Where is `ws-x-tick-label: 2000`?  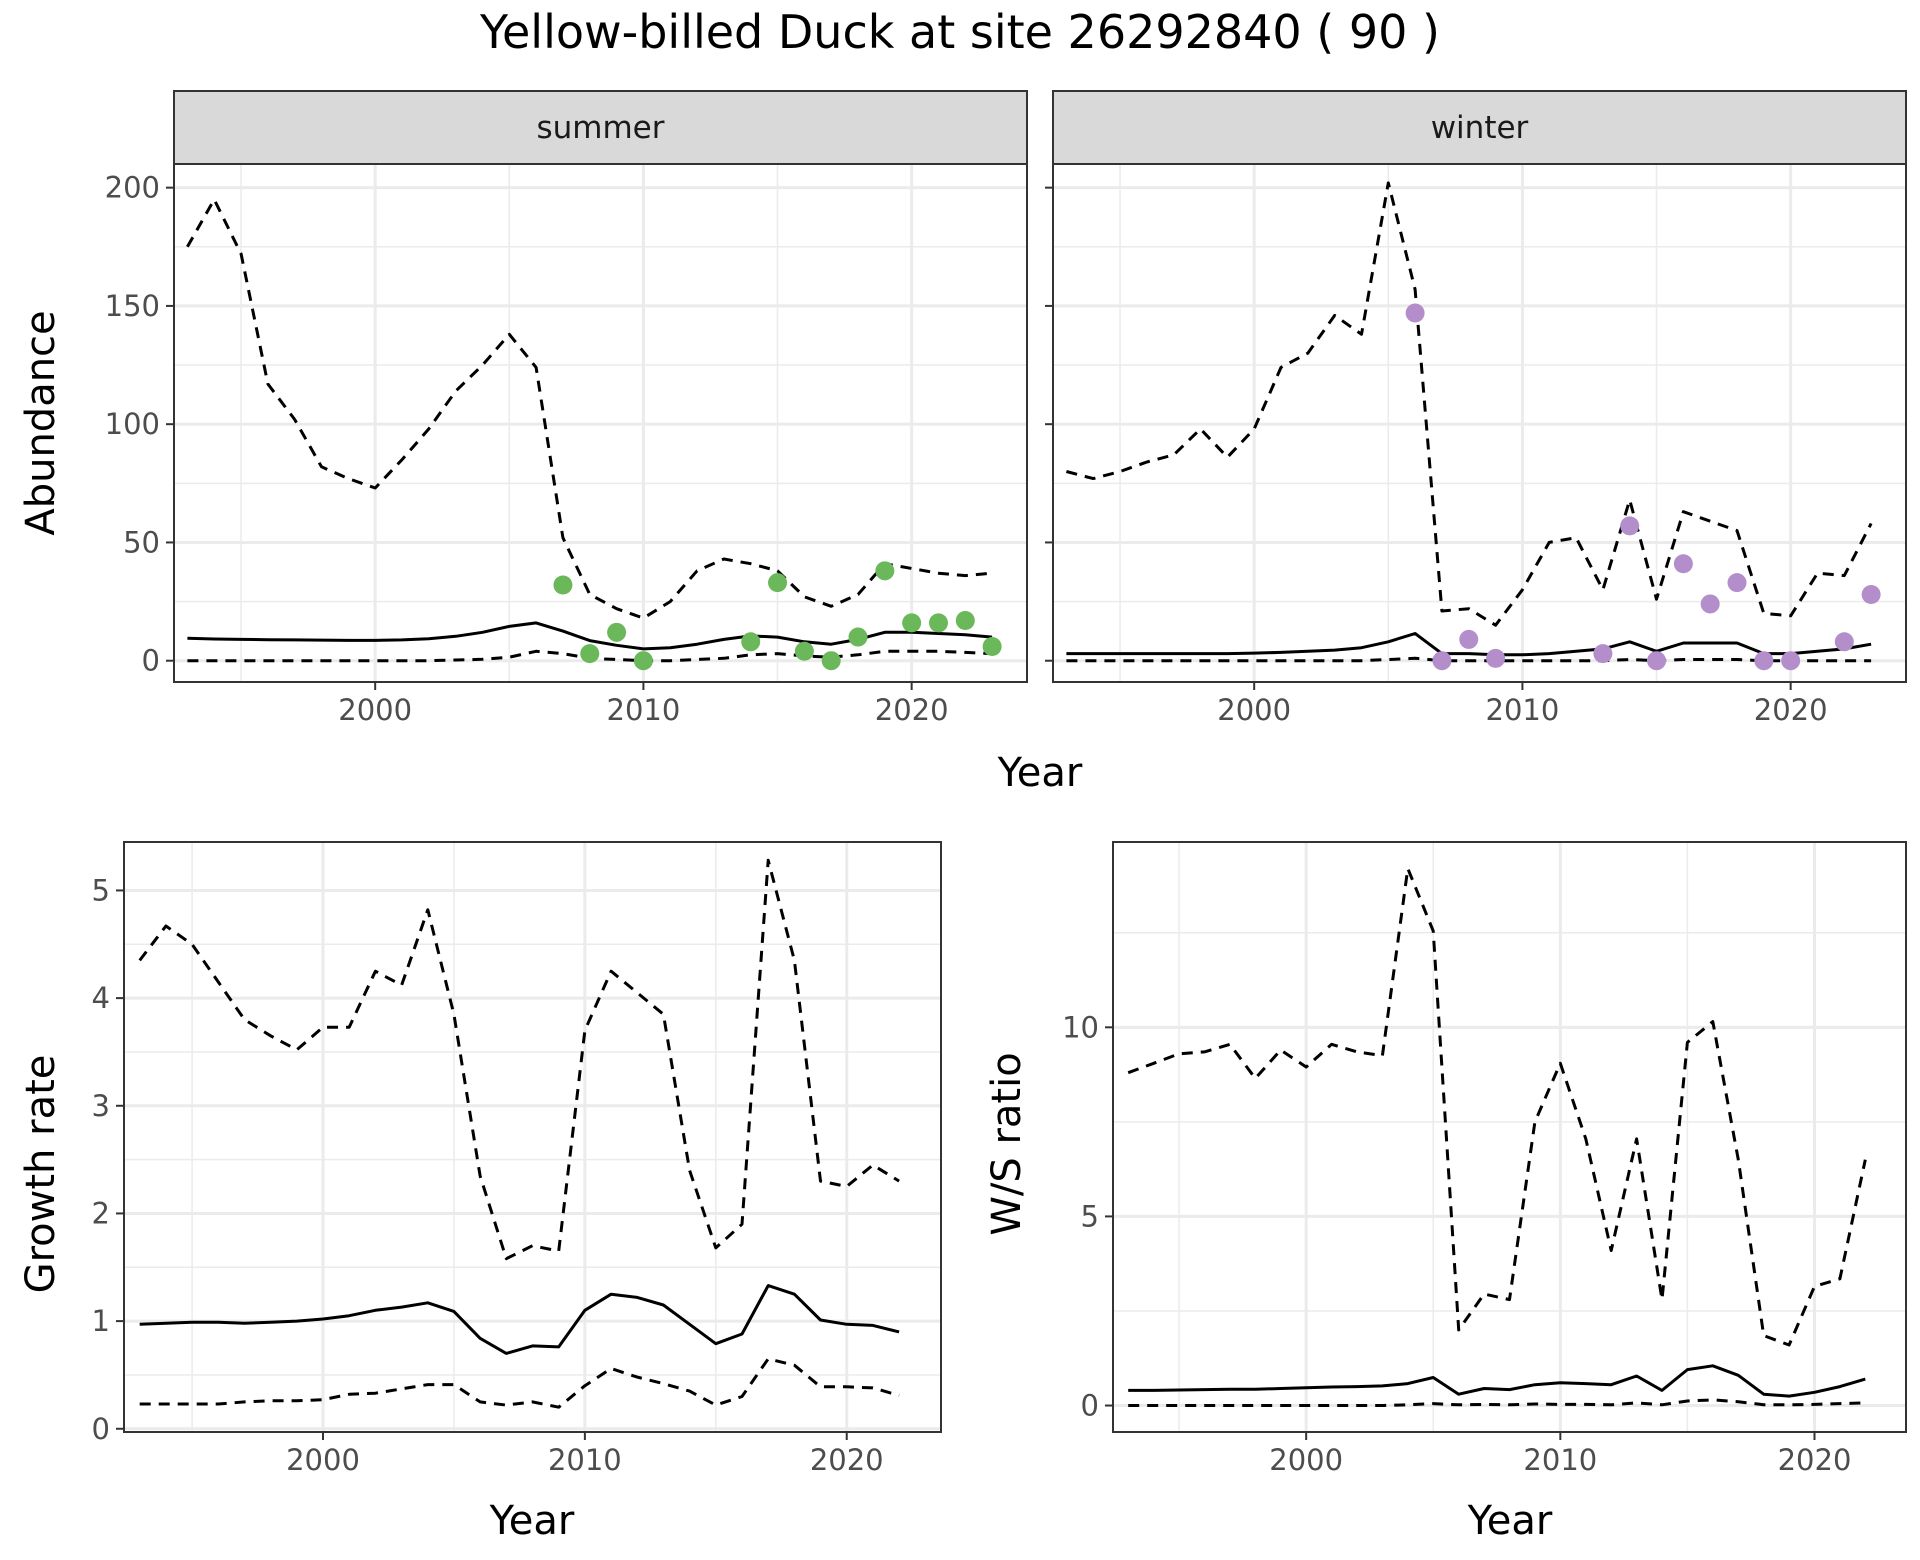
ws-x-tick-label: 2000 is located at coordinates (1306, 1460).